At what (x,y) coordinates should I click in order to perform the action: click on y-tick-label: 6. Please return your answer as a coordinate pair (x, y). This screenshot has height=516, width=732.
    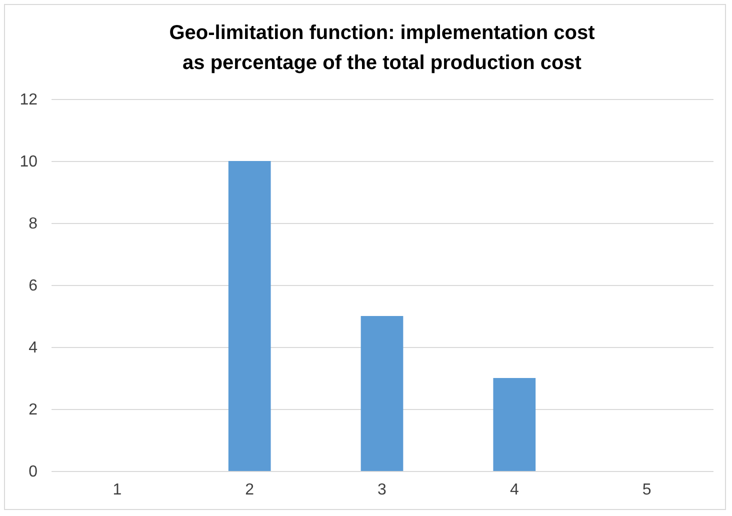
    Looking at the image, I should click on (33, 286).